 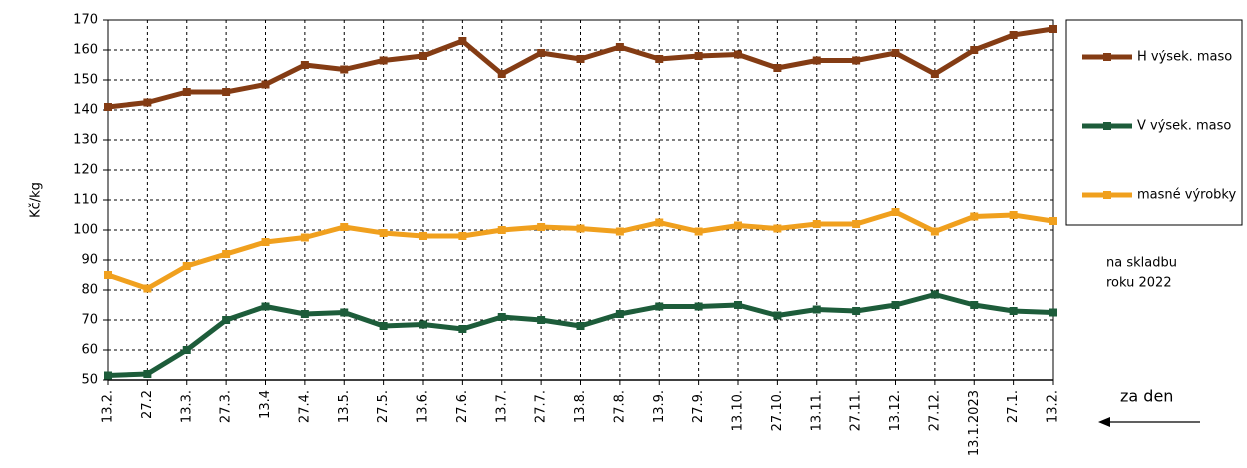 What do you see at coordinates (147, 404) in the screenshot?
I see `x-tick-label: 27.2` at bounding box center [147, 404].